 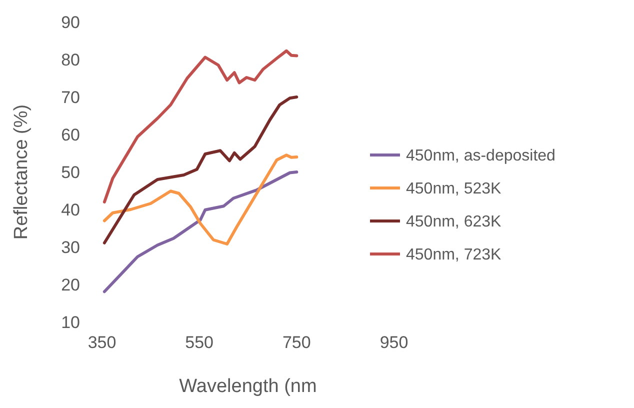 What do you see at coordinates (70, 172) in the screenshot?
I see `y-tick-label: 50` at bounding box center [70, 172].